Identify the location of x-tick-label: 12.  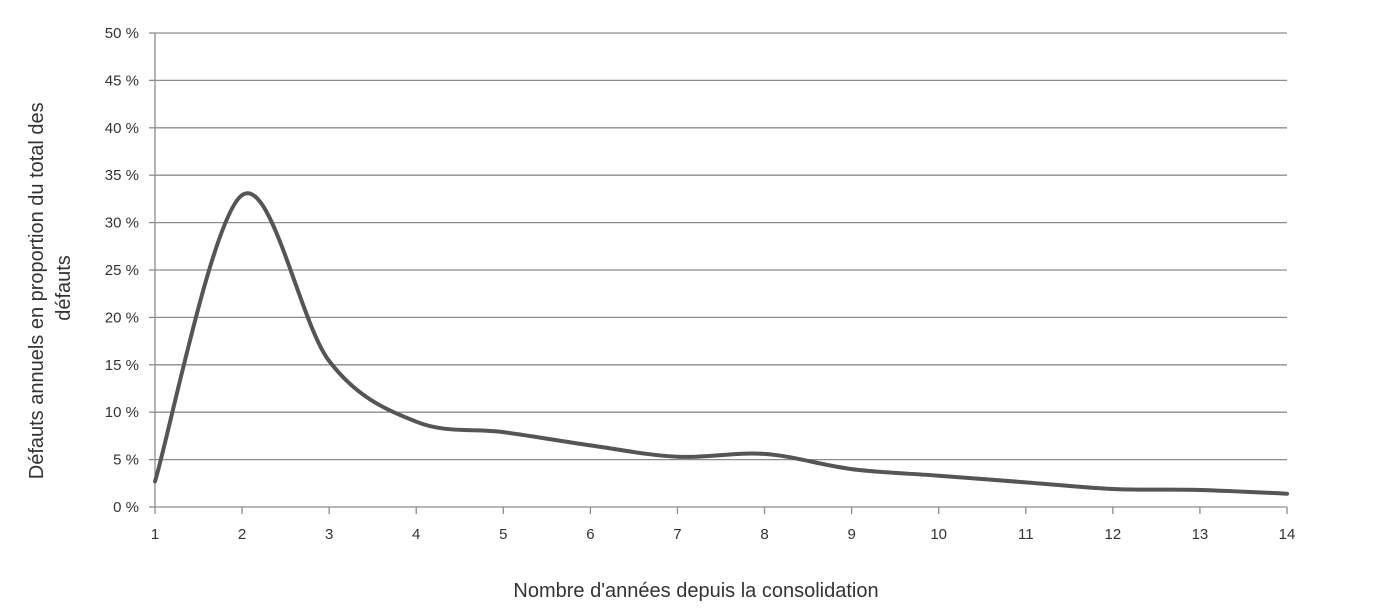
(1113, 534).